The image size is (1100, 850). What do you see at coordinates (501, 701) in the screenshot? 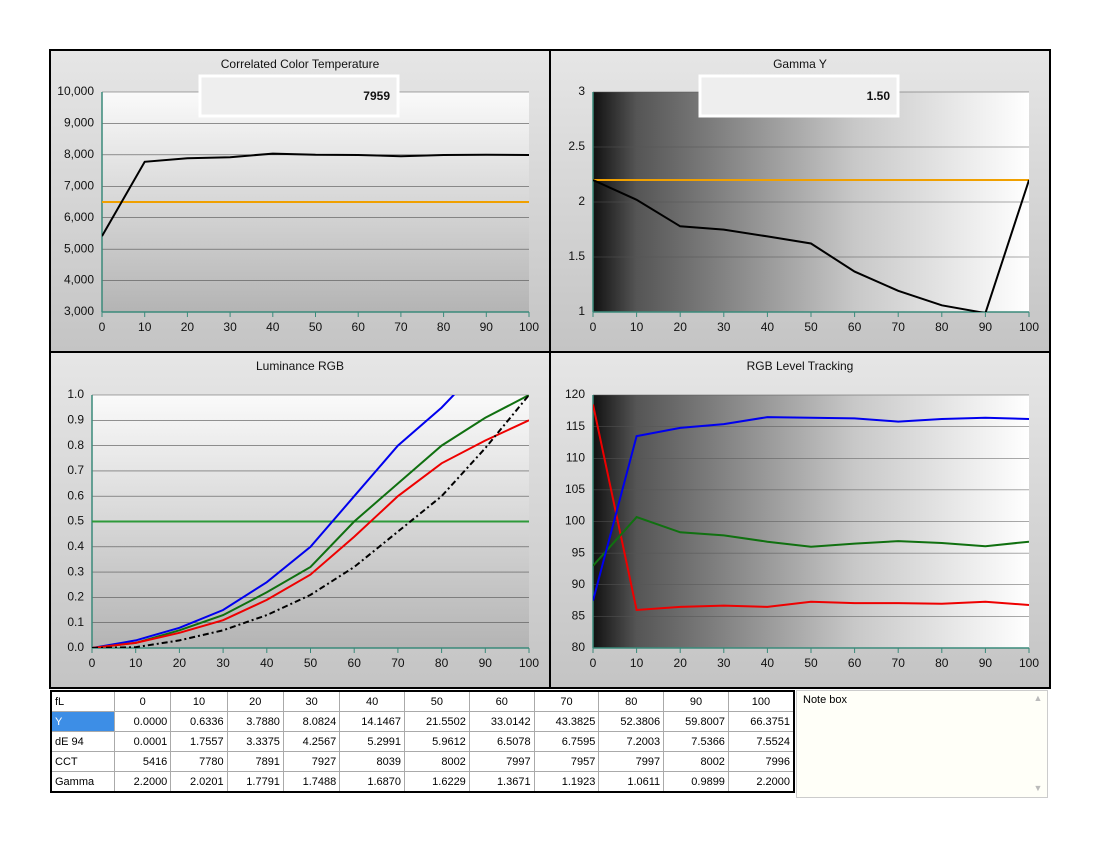
I see `header-cell: 60` at bounding box center [501, 701].